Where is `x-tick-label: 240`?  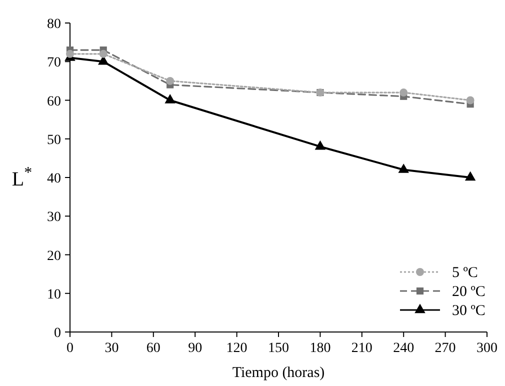
x-tick-label: 240 is located at coordinates (403, 348).